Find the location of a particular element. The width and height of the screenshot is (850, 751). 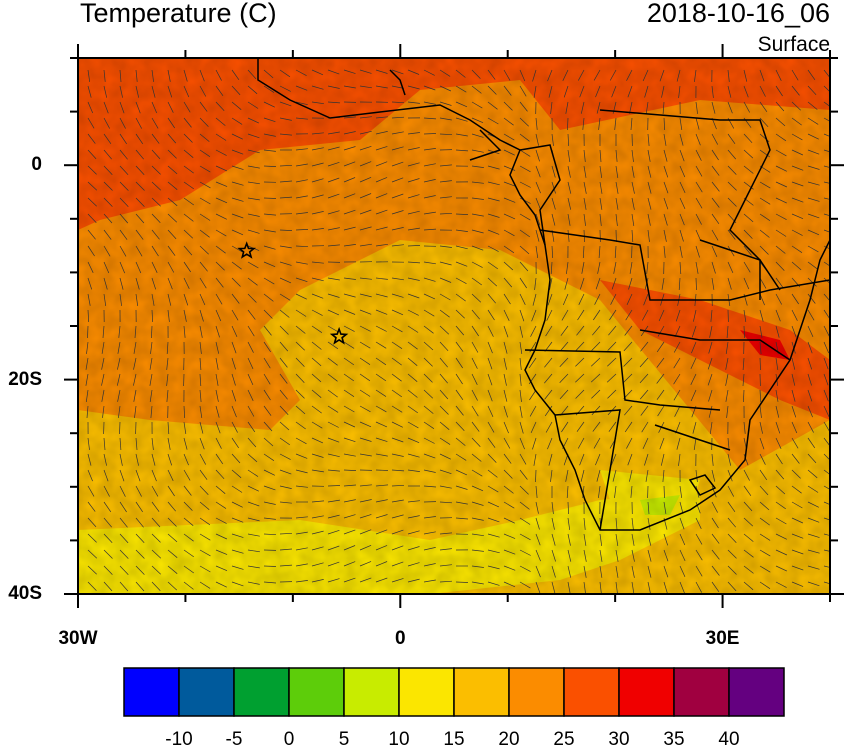

colorbar-label: 15 is located at coordinates (454, 740).